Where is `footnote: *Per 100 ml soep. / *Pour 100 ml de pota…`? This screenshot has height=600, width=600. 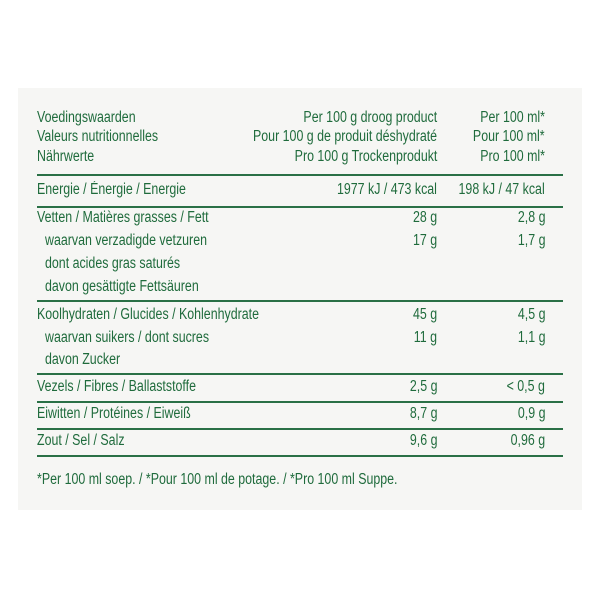
footnote: *Per 100 ml soep. / *Pour 100 ml de pota… is located at coordinates (217, 479).